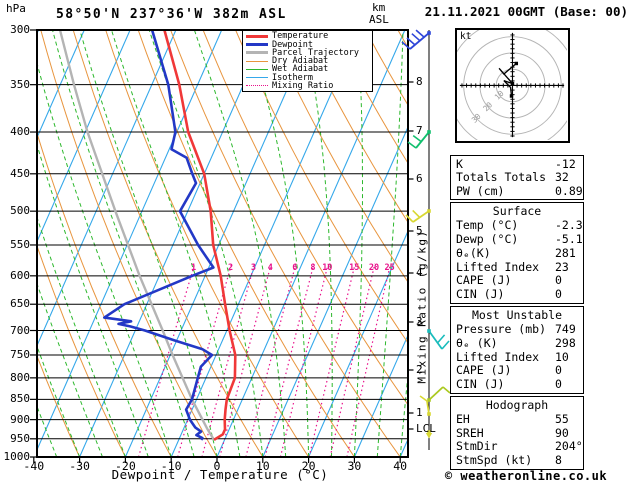 The width and height of the screenshot is (629, 486). What do you see at coordinates (477, 342) in the screenshot?
I see `table-row-label: θₑ (K)` at bounding box center [477, 342].